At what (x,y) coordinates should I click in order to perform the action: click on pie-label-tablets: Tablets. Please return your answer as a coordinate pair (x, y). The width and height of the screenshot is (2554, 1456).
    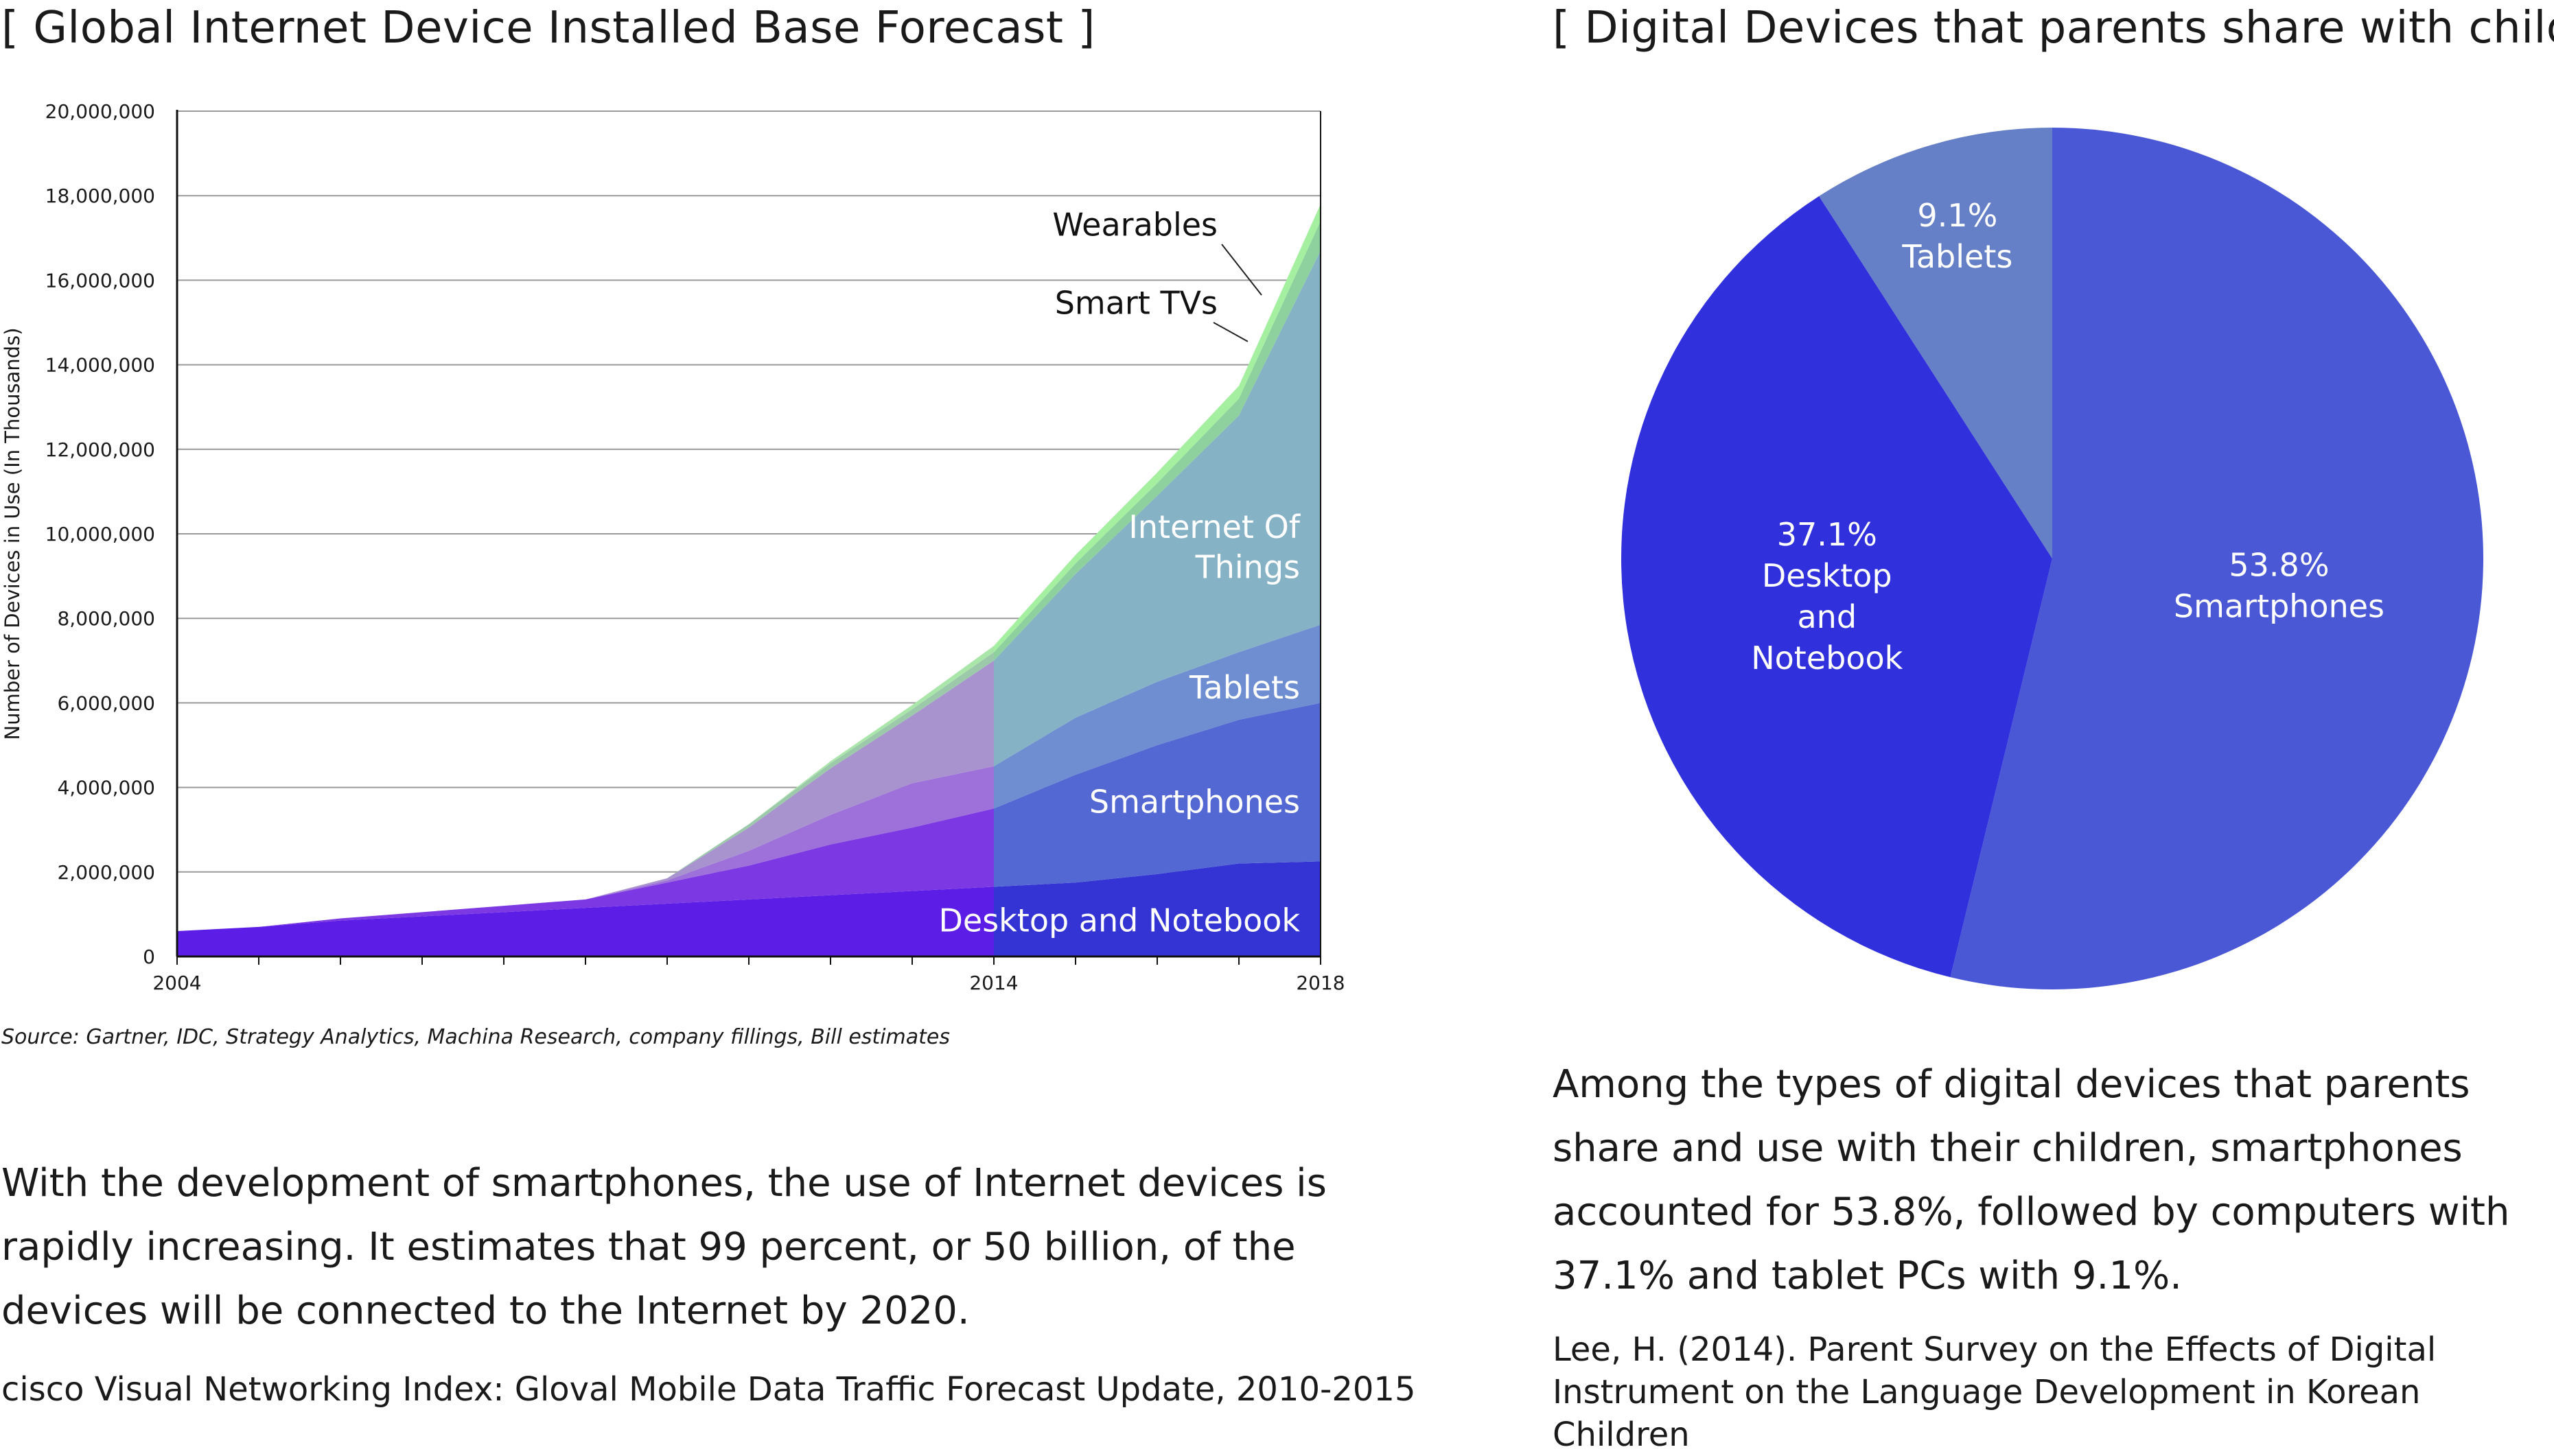
    Looking at the image, I should click on (1957, 256).